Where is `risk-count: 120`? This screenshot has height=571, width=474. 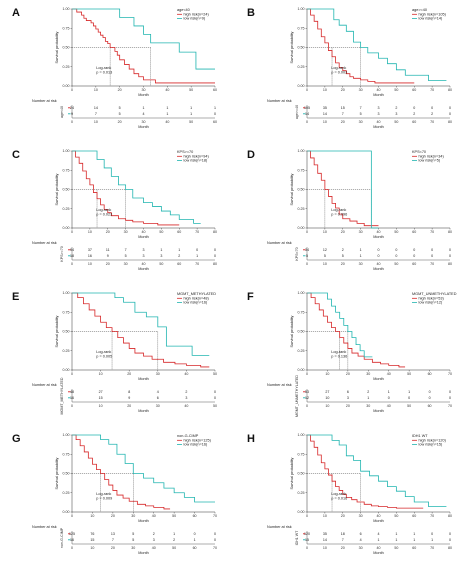 risk-count: 120 is located at coordinates (307, 534).